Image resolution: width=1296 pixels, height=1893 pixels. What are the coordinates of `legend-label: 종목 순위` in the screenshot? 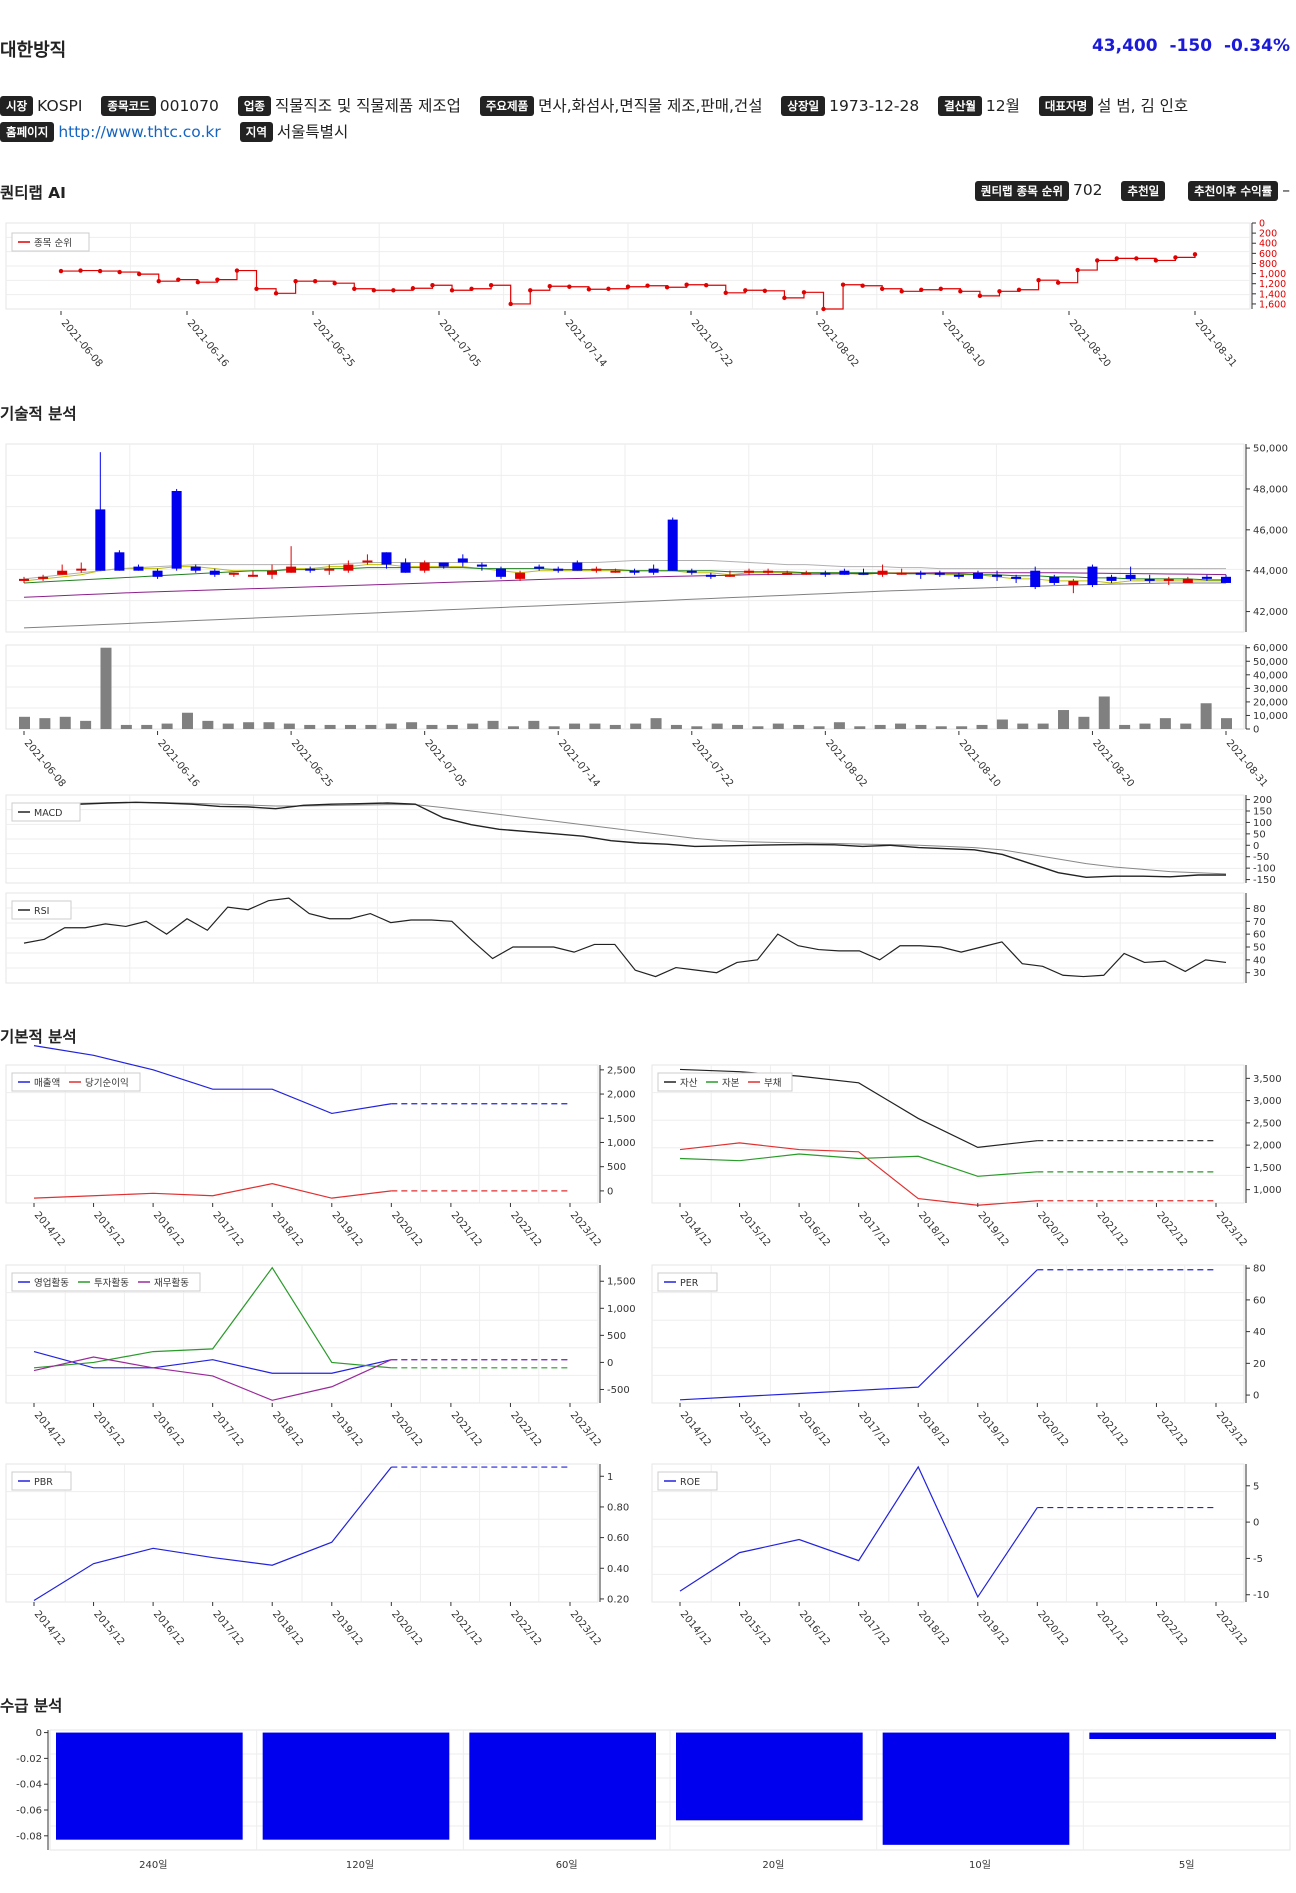 It's located at (53, 243).